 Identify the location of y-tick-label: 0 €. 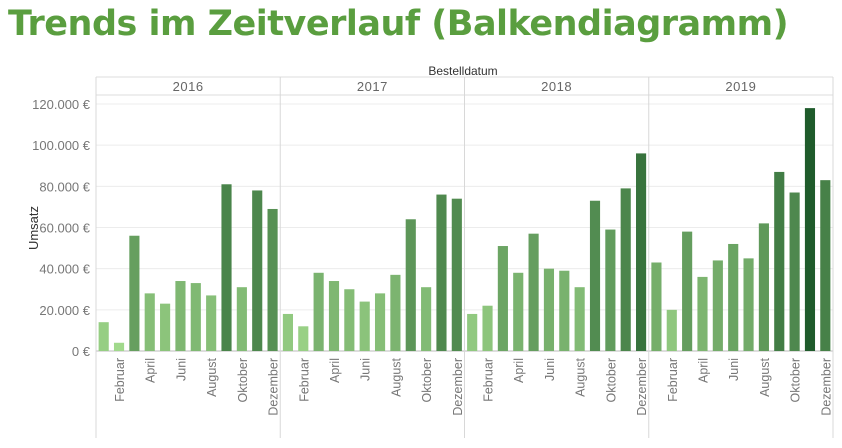
(81, 351).